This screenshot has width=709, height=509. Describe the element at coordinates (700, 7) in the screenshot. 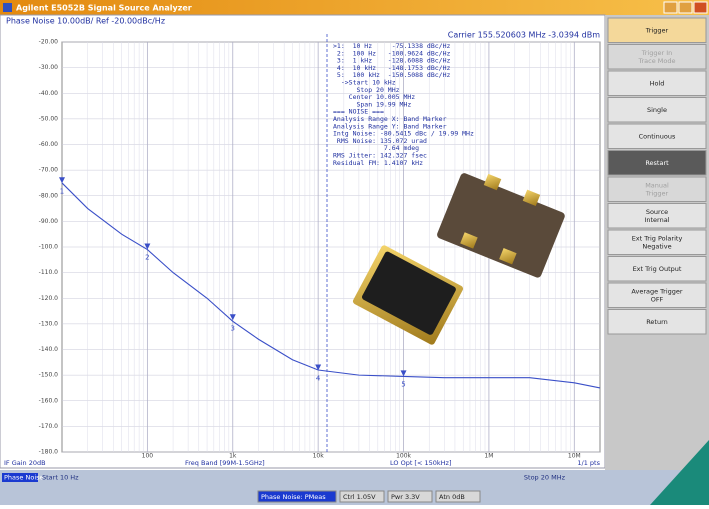

I see `close-button` at that location.